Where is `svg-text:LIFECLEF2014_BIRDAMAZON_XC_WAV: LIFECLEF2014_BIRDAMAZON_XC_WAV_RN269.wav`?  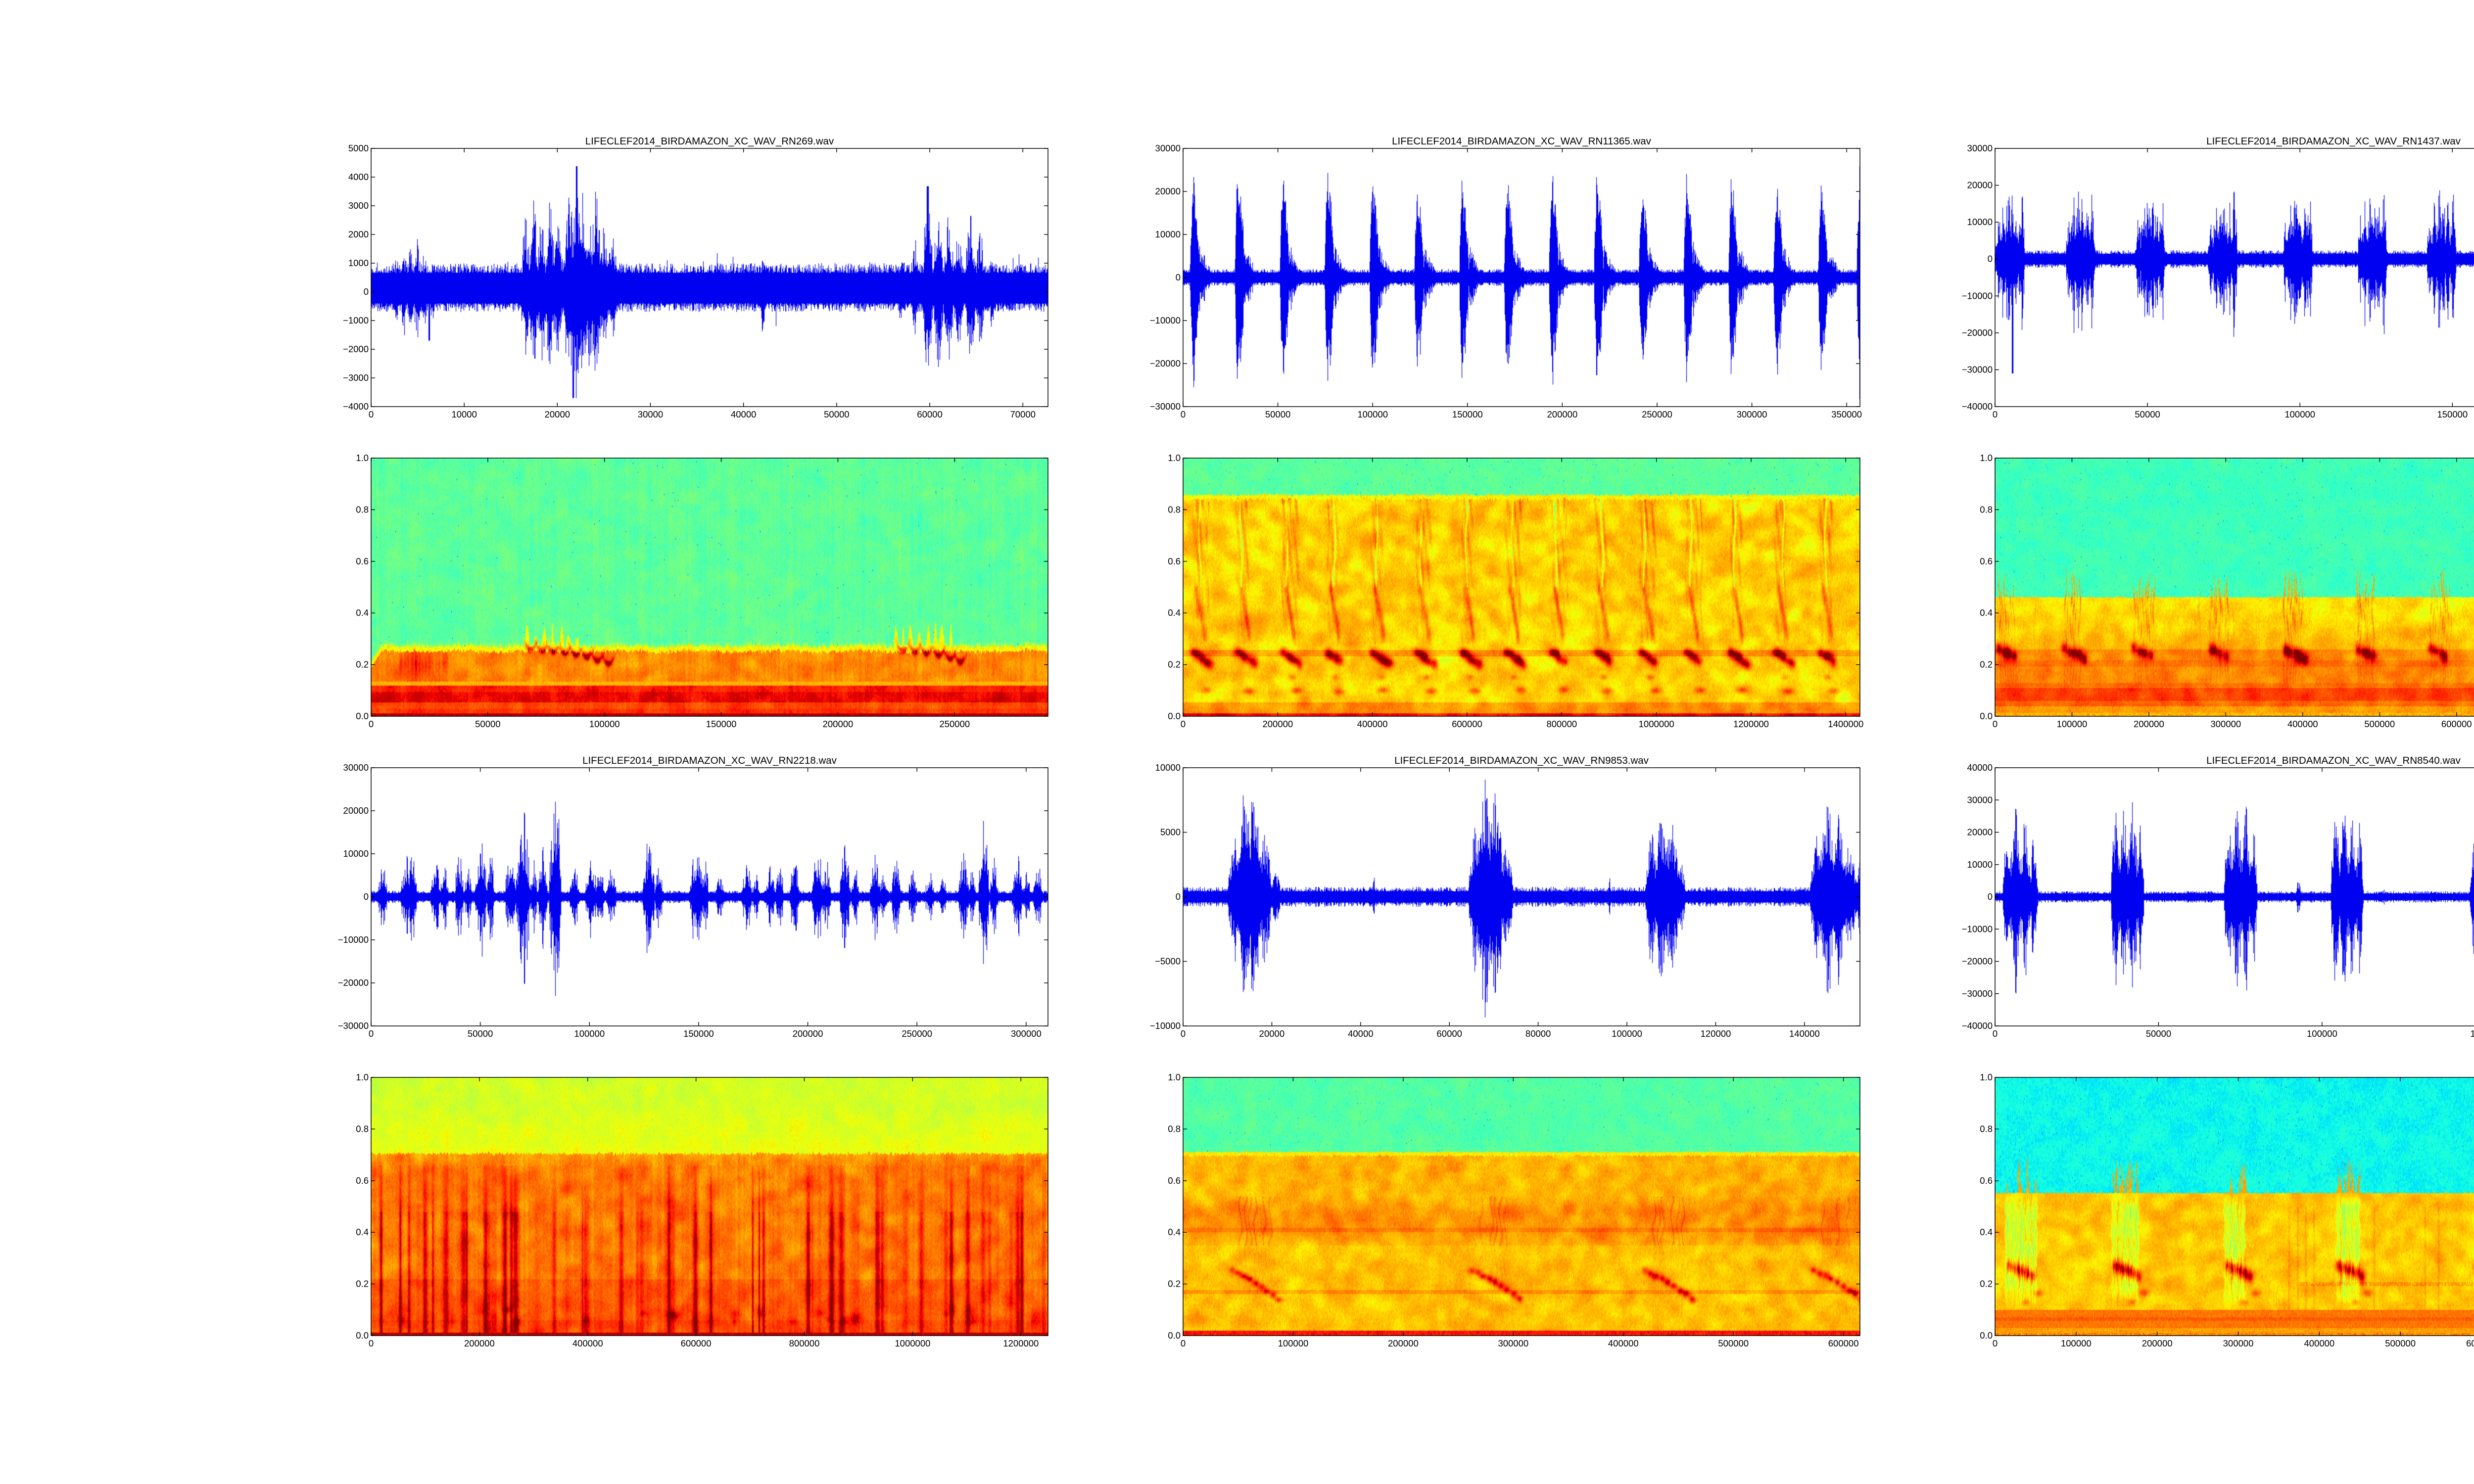
svg-text:LIFECLEF2014_BIRDAMAZON_XC_WAV: LIFECLEF2014_BIRDAMAZON_XC_WAV_RN269.wav is located at coordinates (709, 141).